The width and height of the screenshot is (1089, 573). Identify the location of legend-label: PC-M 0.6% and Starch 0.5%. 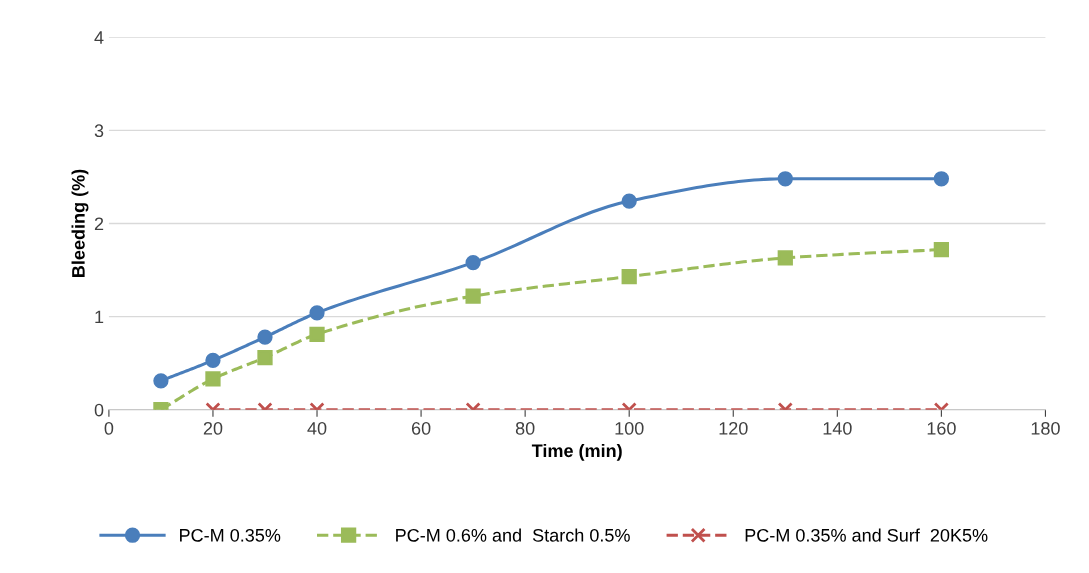
(513, 535).